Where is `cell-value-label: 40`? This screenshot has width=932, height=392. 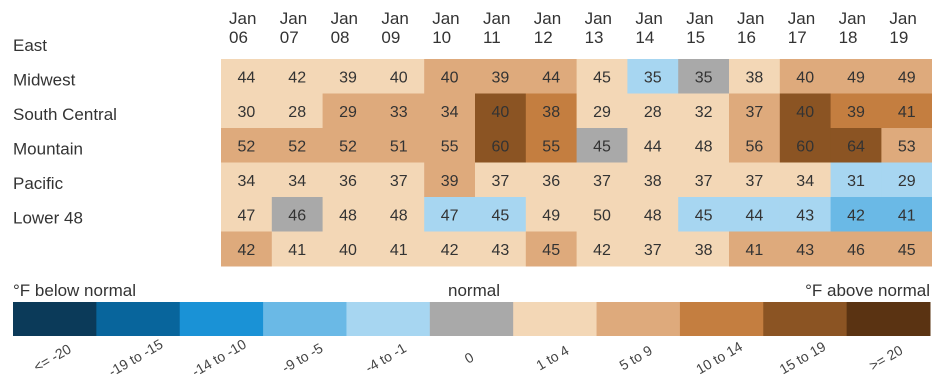 cell-value-label: 40 is located at coordinates (805, 77).